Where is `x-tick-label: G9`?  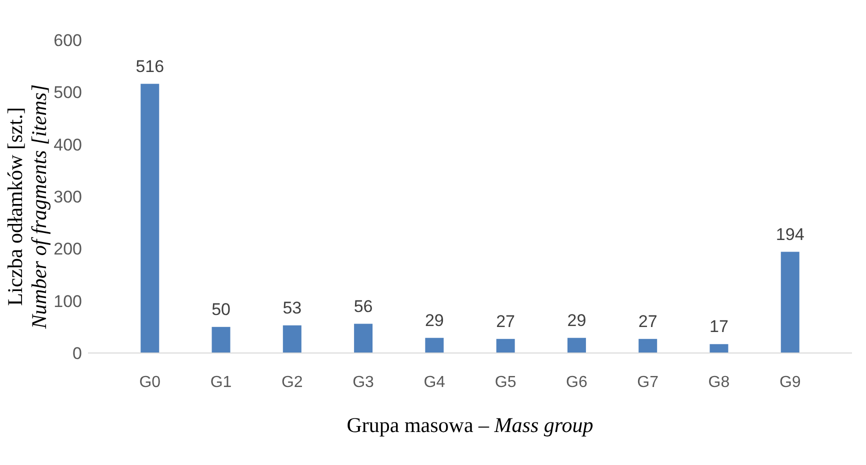
x-tick-label: G9 is located at coordinates (790, 382).